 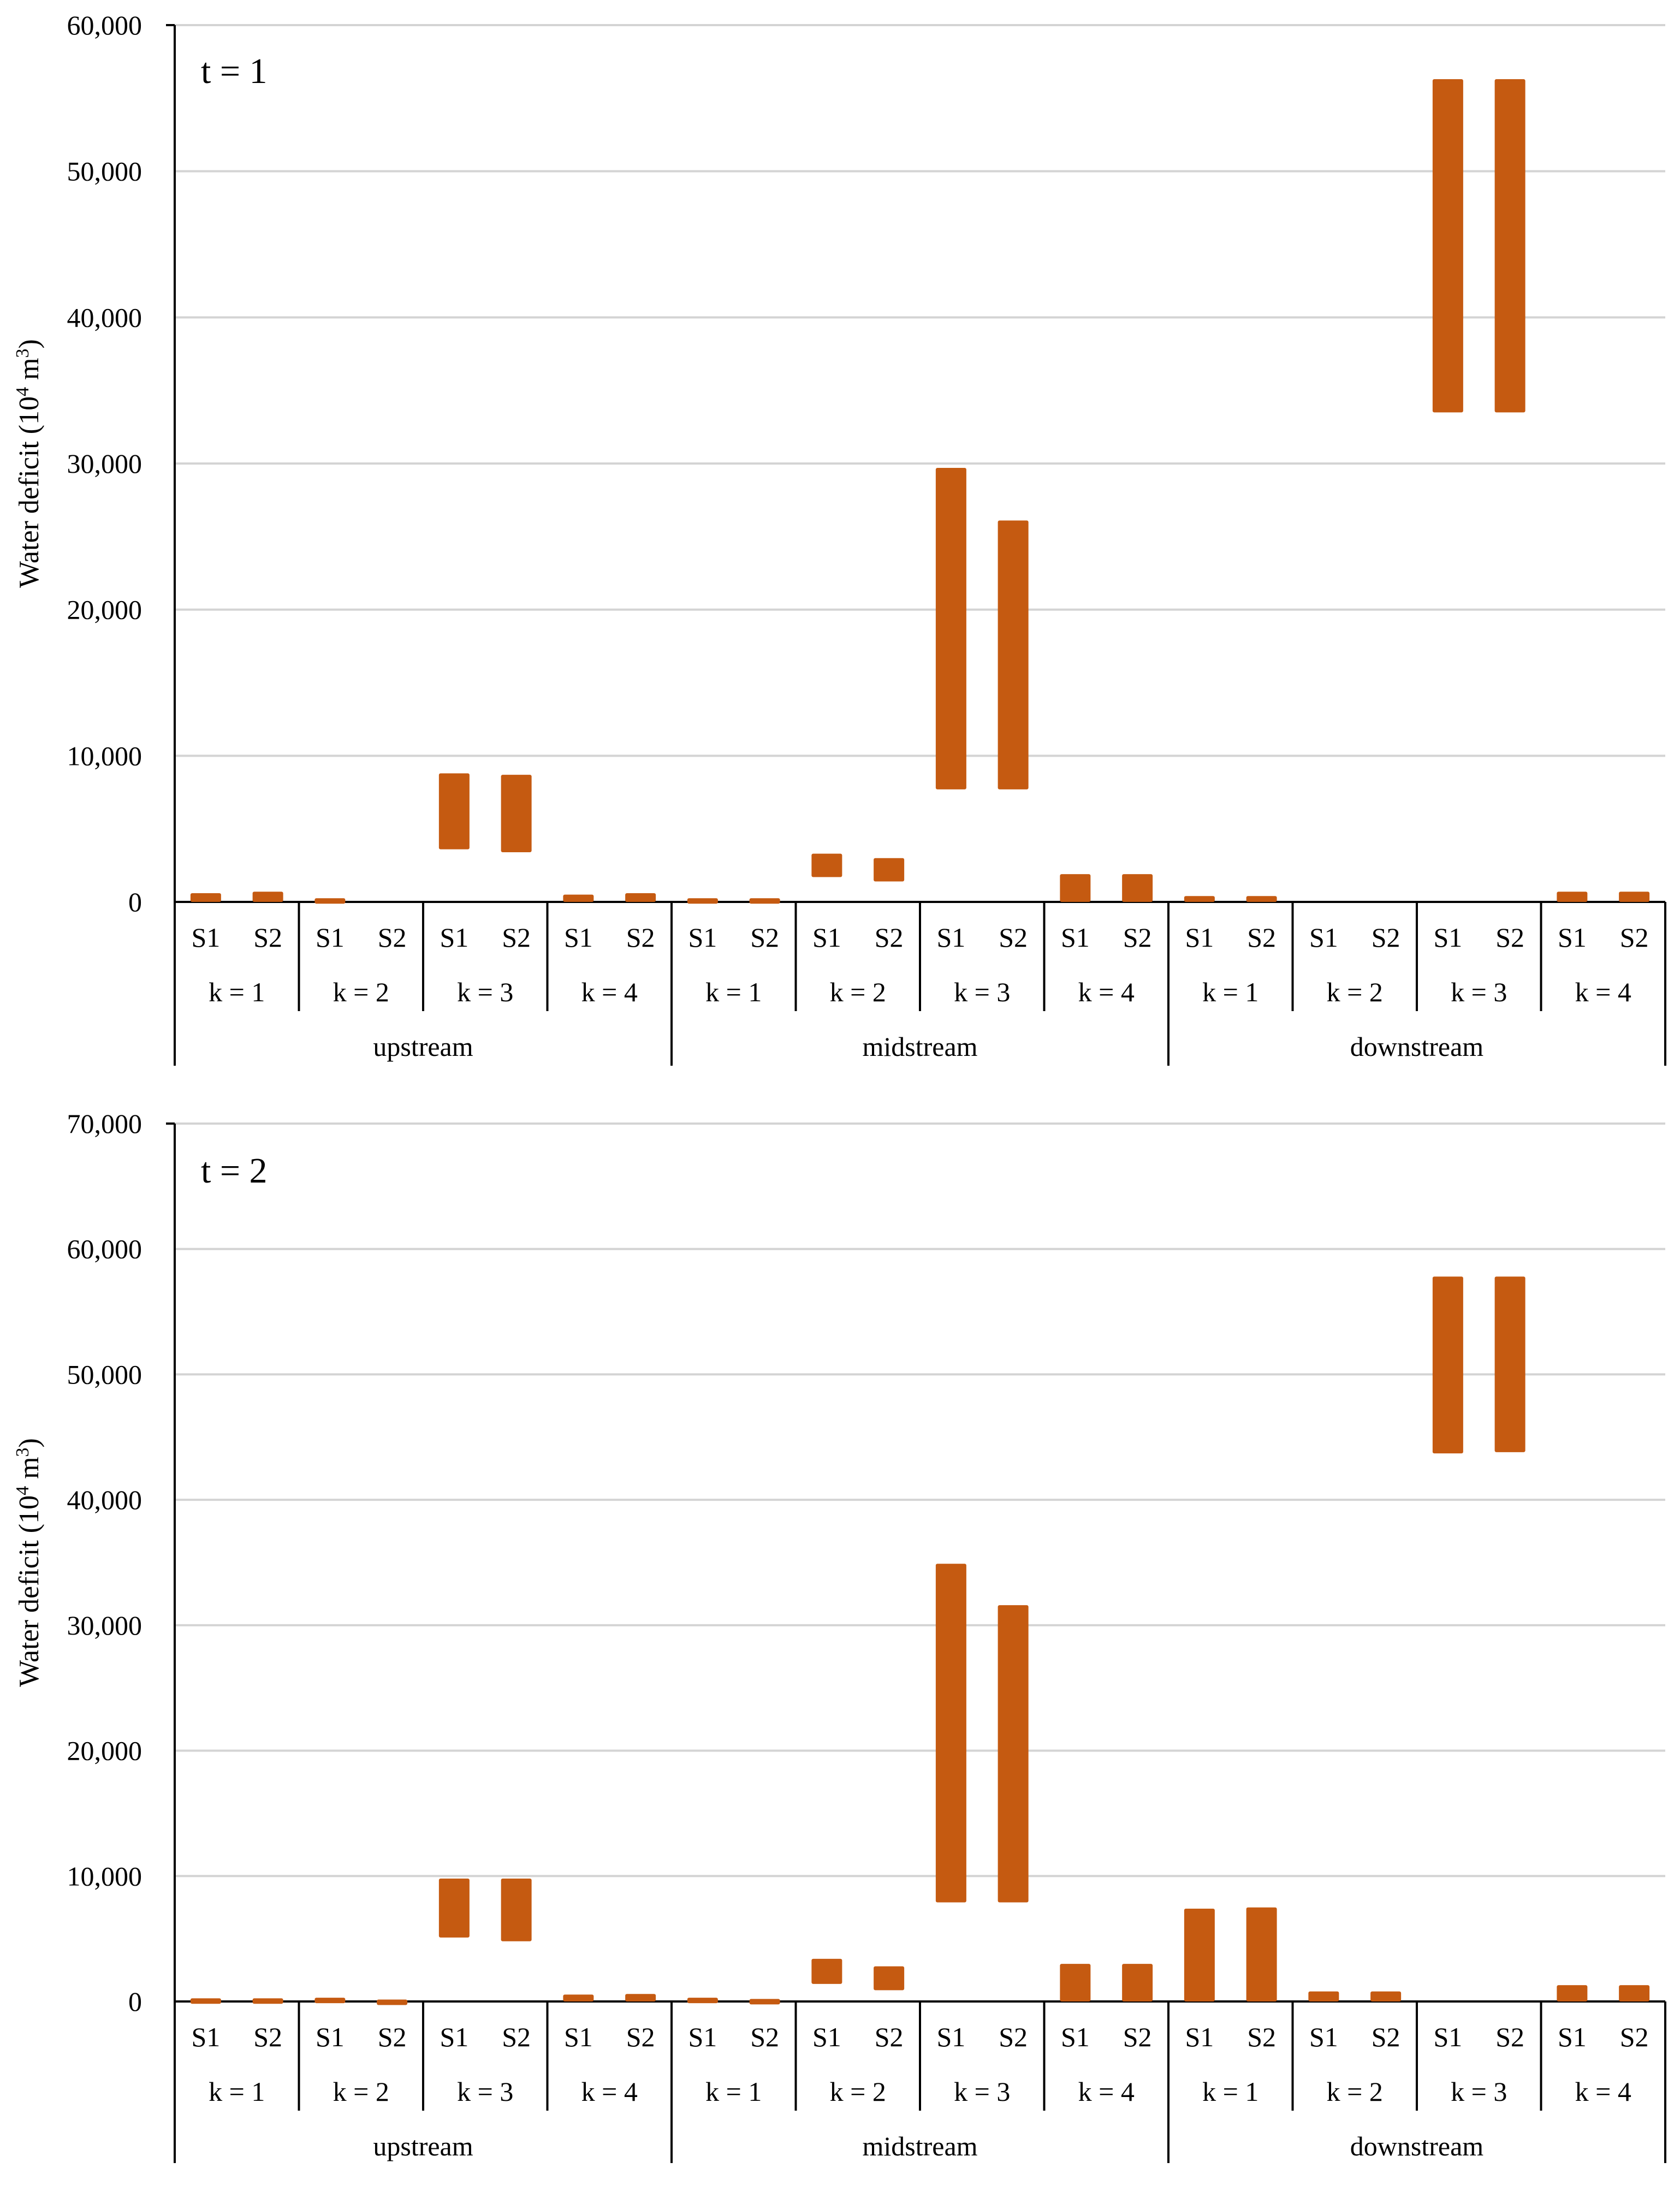 What do you see at coordinates (1199, 1955) in the screenshot?
I see `bar-downstream-k1-s1` at bounding box center [1199, 1955].